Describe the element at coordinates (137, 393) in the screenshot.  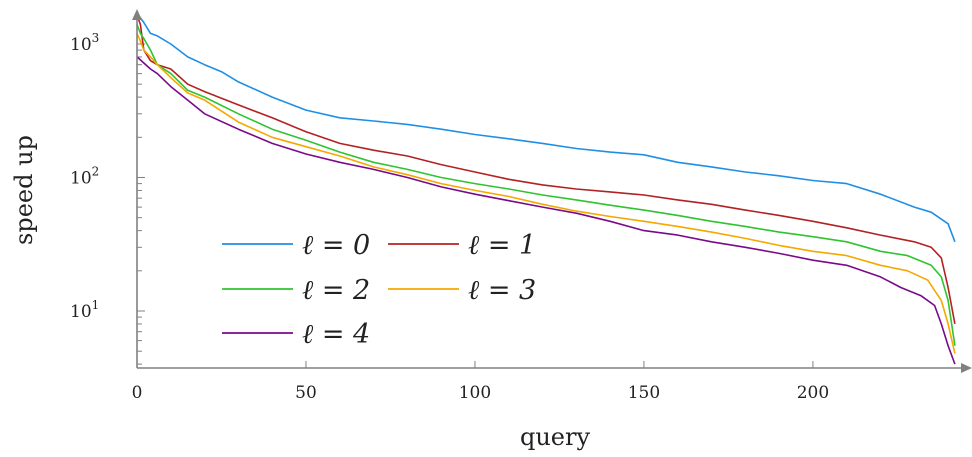
I see `x-tick-label: 0` at that location.